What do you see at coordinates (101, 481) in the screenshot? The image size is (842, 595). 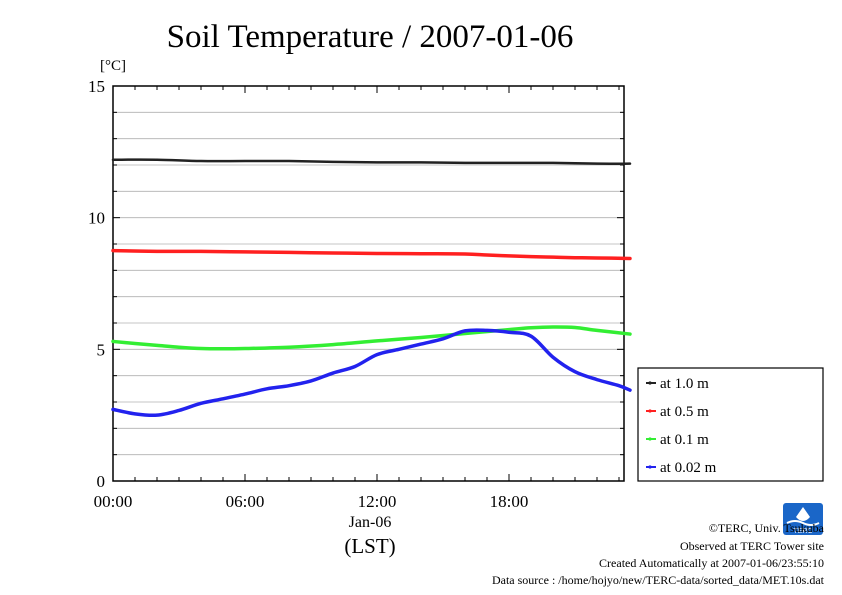 I see `y-tick-label: 0` at bounding box center [101, 481].